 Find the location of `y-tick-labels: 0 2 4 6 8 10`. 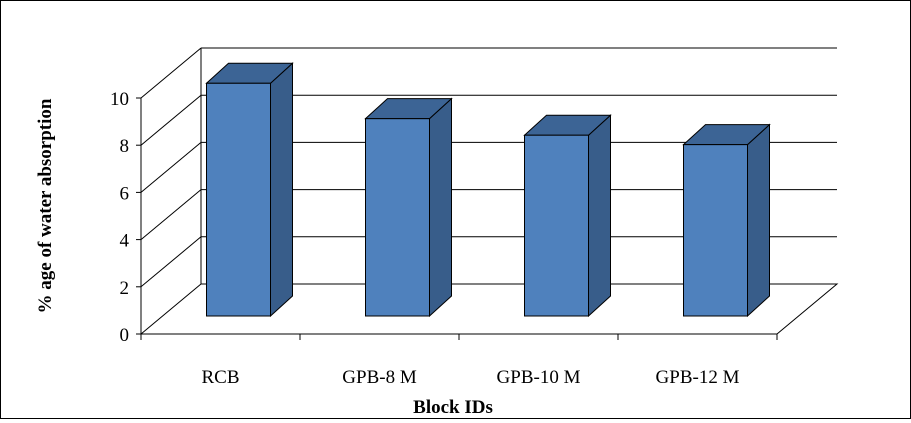

y-tick-labels: 0 2 4 6 8 10 is located at coordinates (120, 217).